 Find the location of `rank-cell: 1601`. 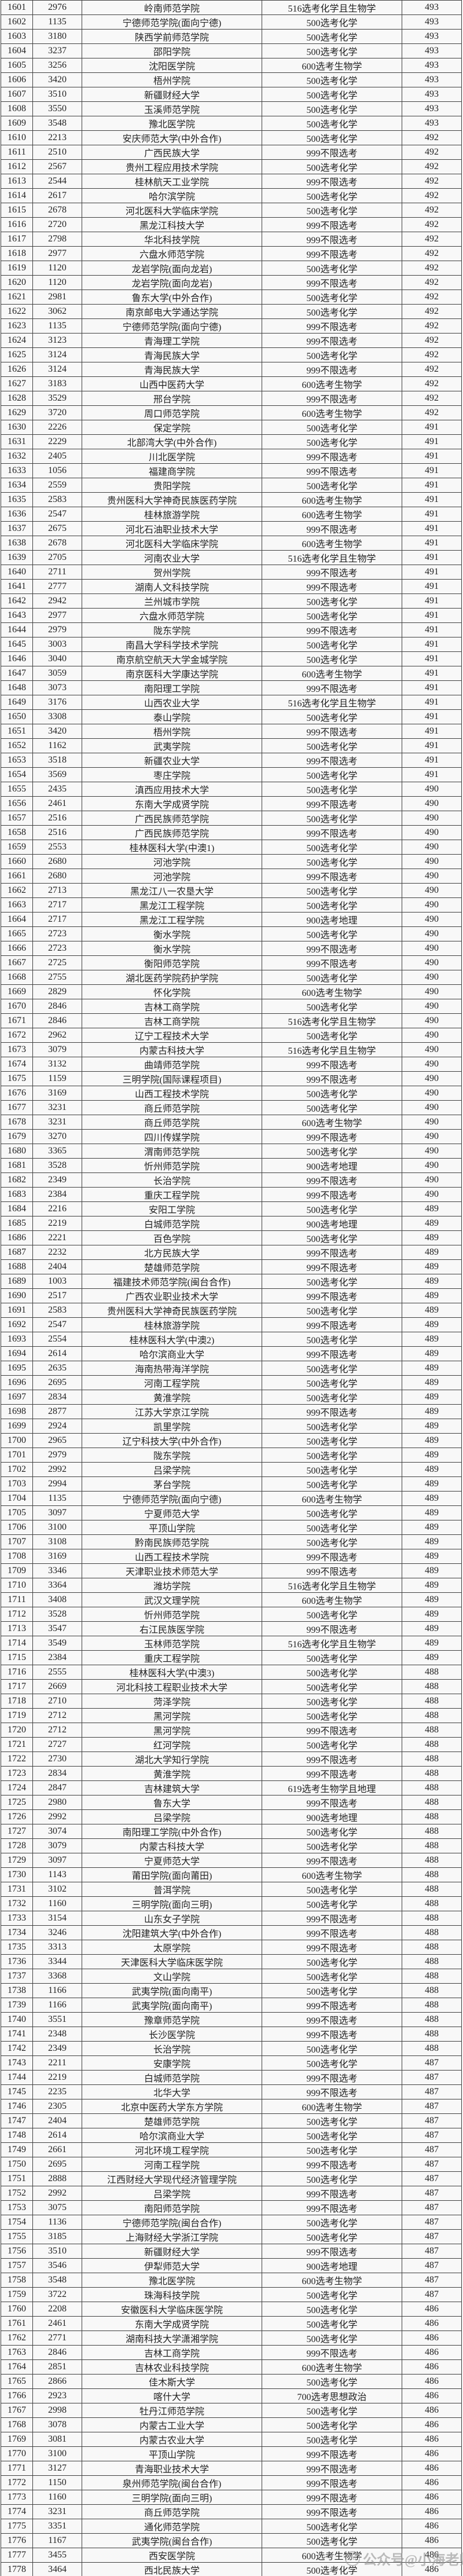

rank-cell: 1601 is located at coordinates (17, 7).